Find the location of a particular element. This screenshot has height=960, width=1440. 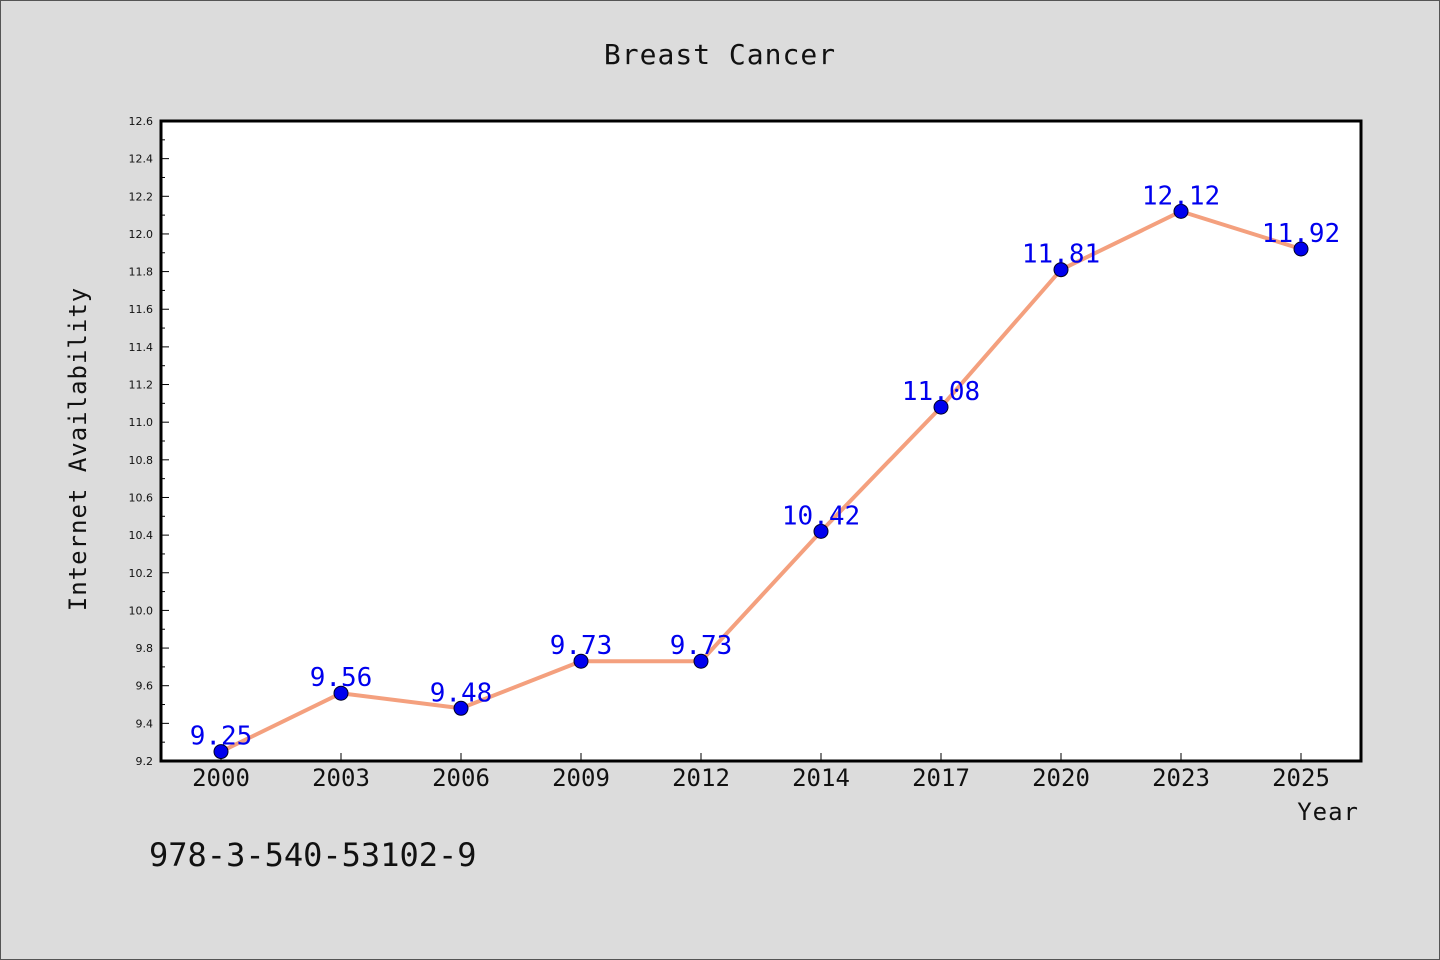

y-tick-label: 11.4 is located at coordinates (141, 347).